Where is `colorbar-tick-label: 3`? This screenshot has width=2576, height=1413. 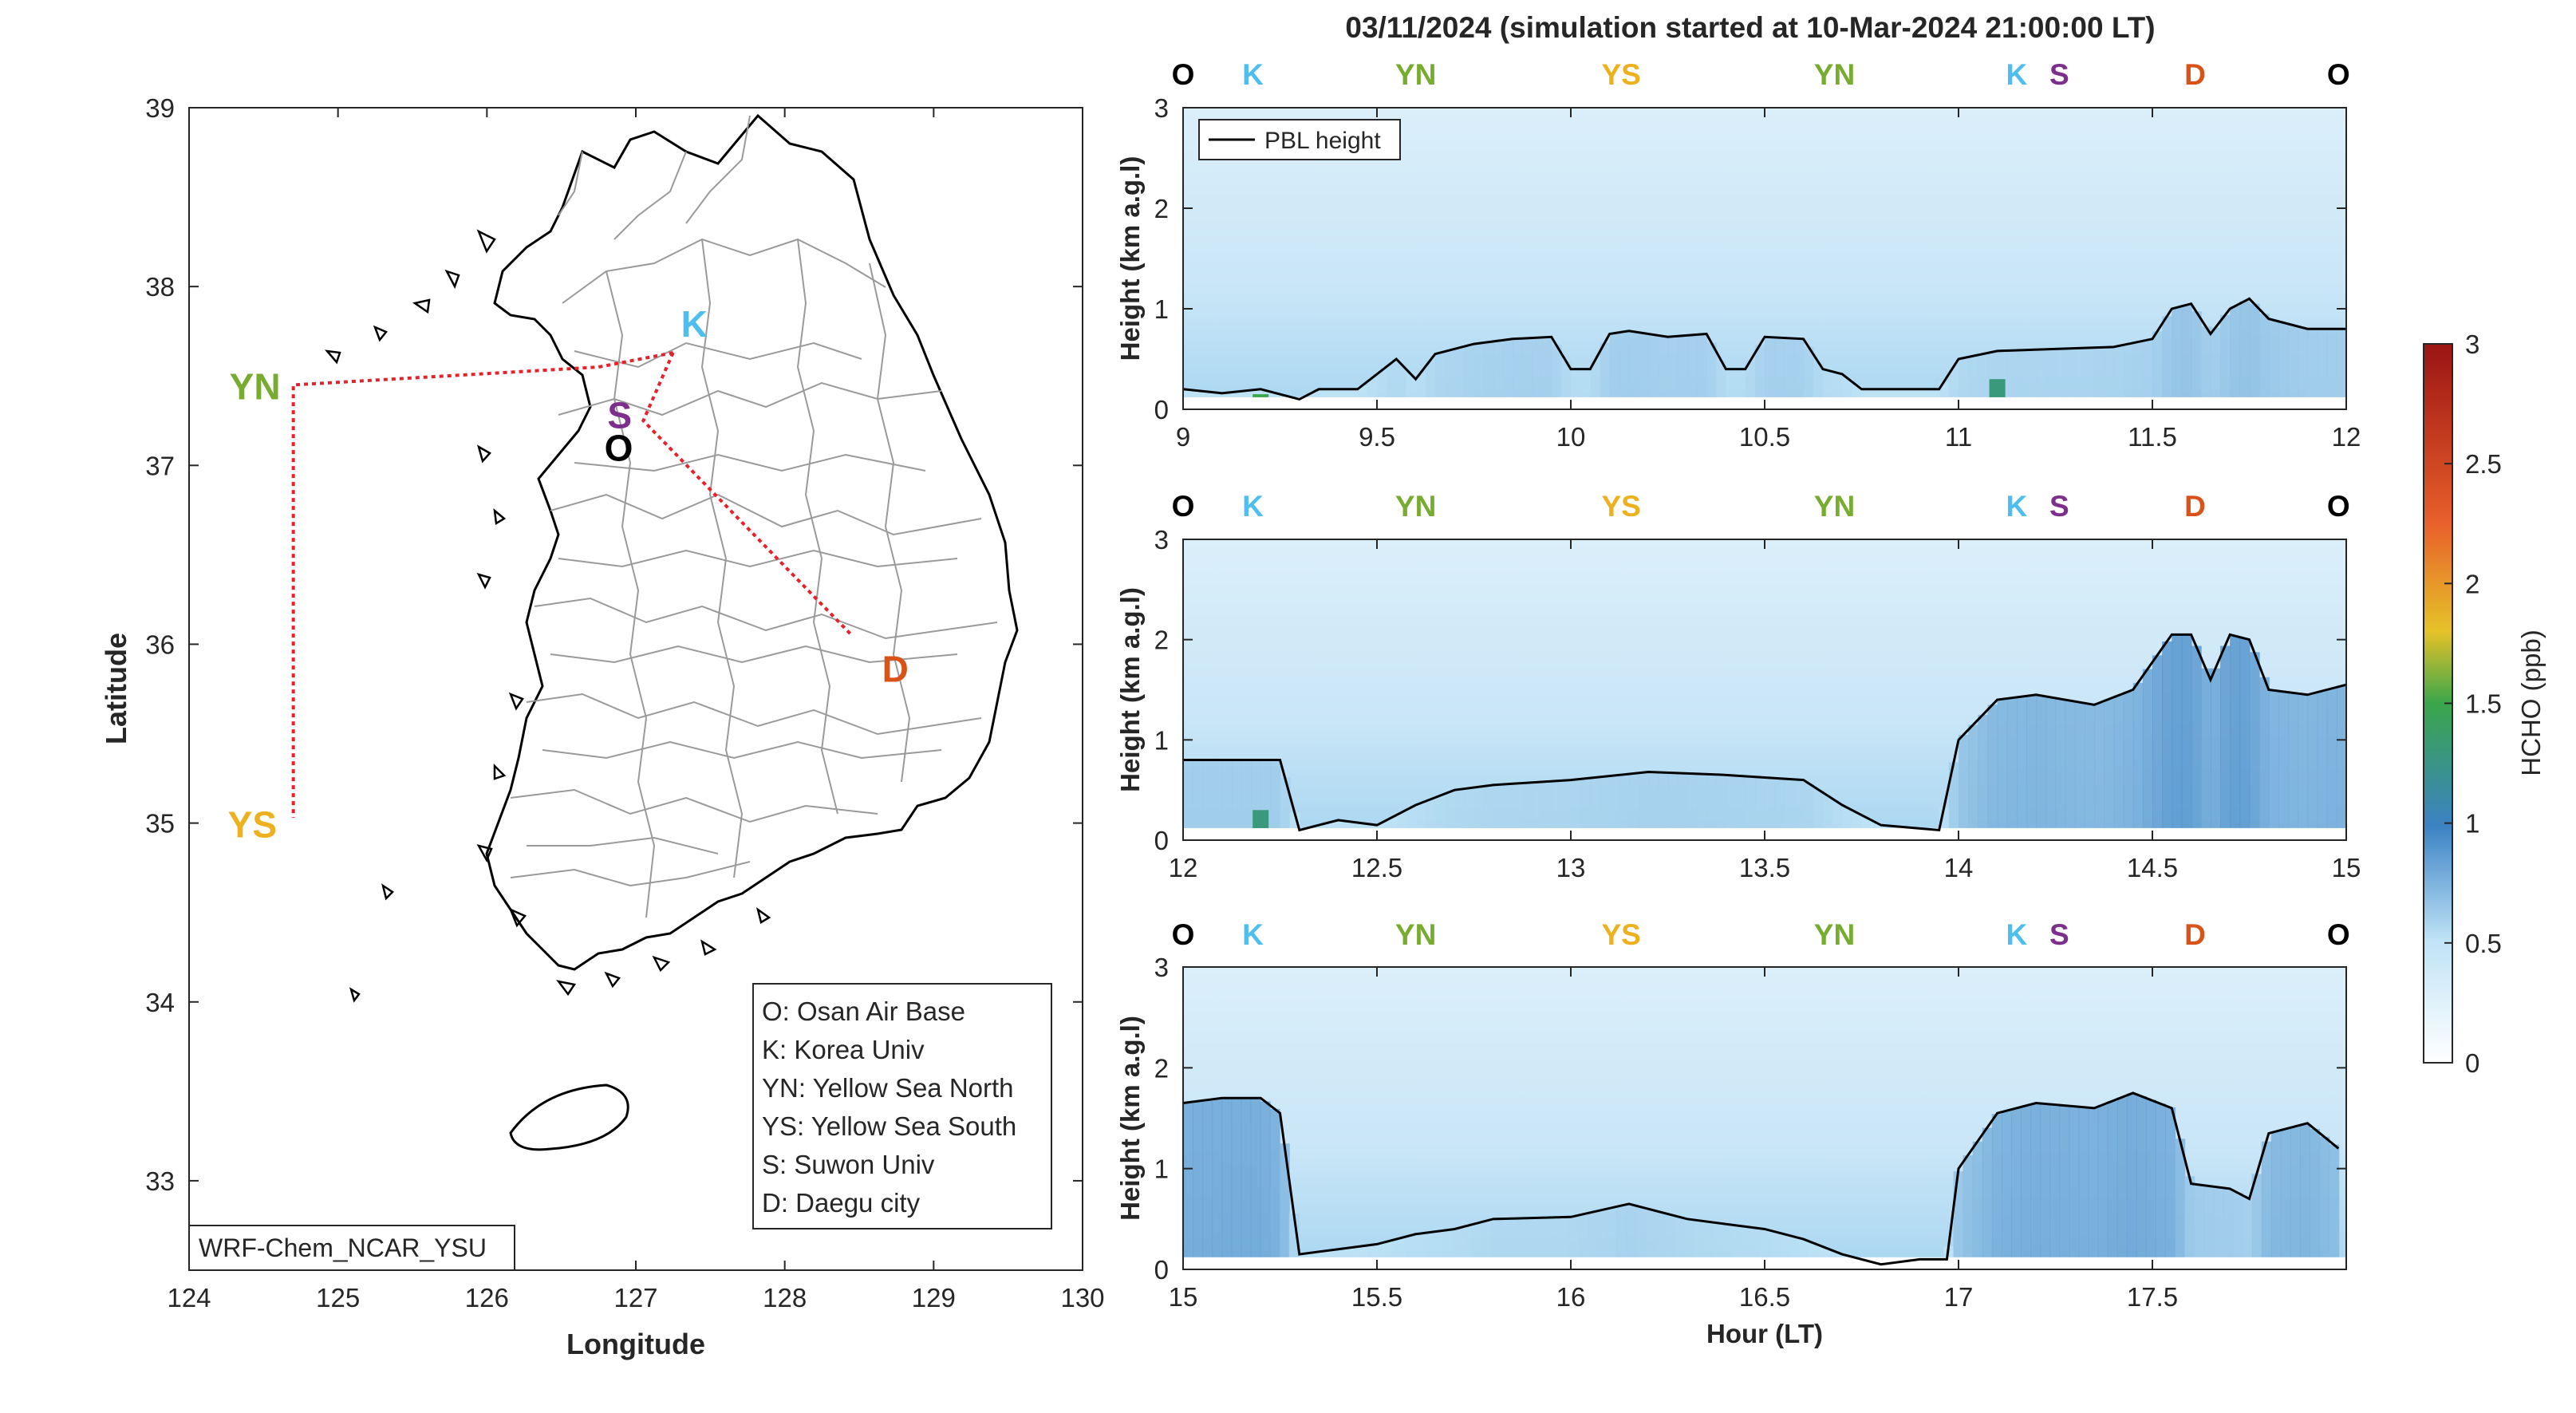 colorbar-tick-label: 3 is located at coordinates (2472, 344).